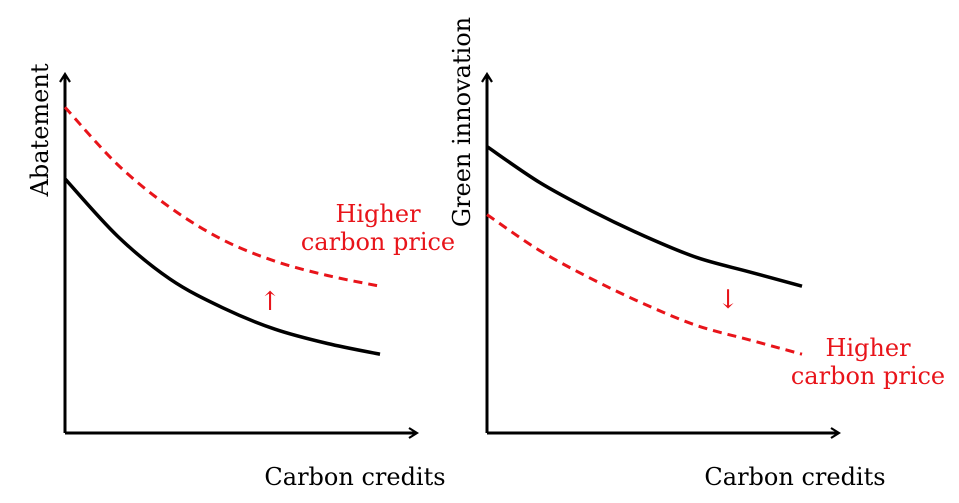  I want to click on curves, so click(644, 250).